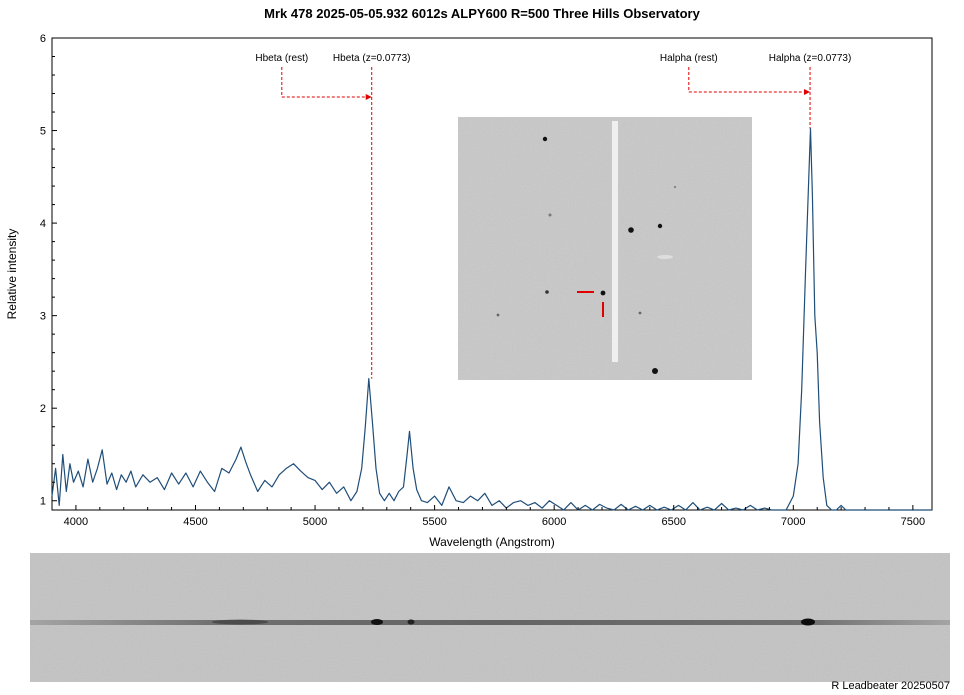 This screenshot has height=695, width=964. What do you see at coordinates (43, 502) in the screenshot?
I see `y-tick-label: 1` at bounding box center [43, 502].